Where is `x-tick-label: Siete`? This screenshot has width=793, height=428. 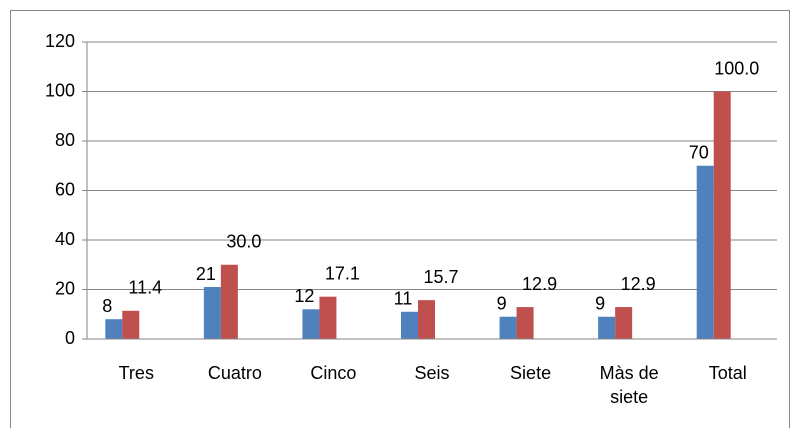 x-tick-label: Siete is located at coordinates (531, 373).